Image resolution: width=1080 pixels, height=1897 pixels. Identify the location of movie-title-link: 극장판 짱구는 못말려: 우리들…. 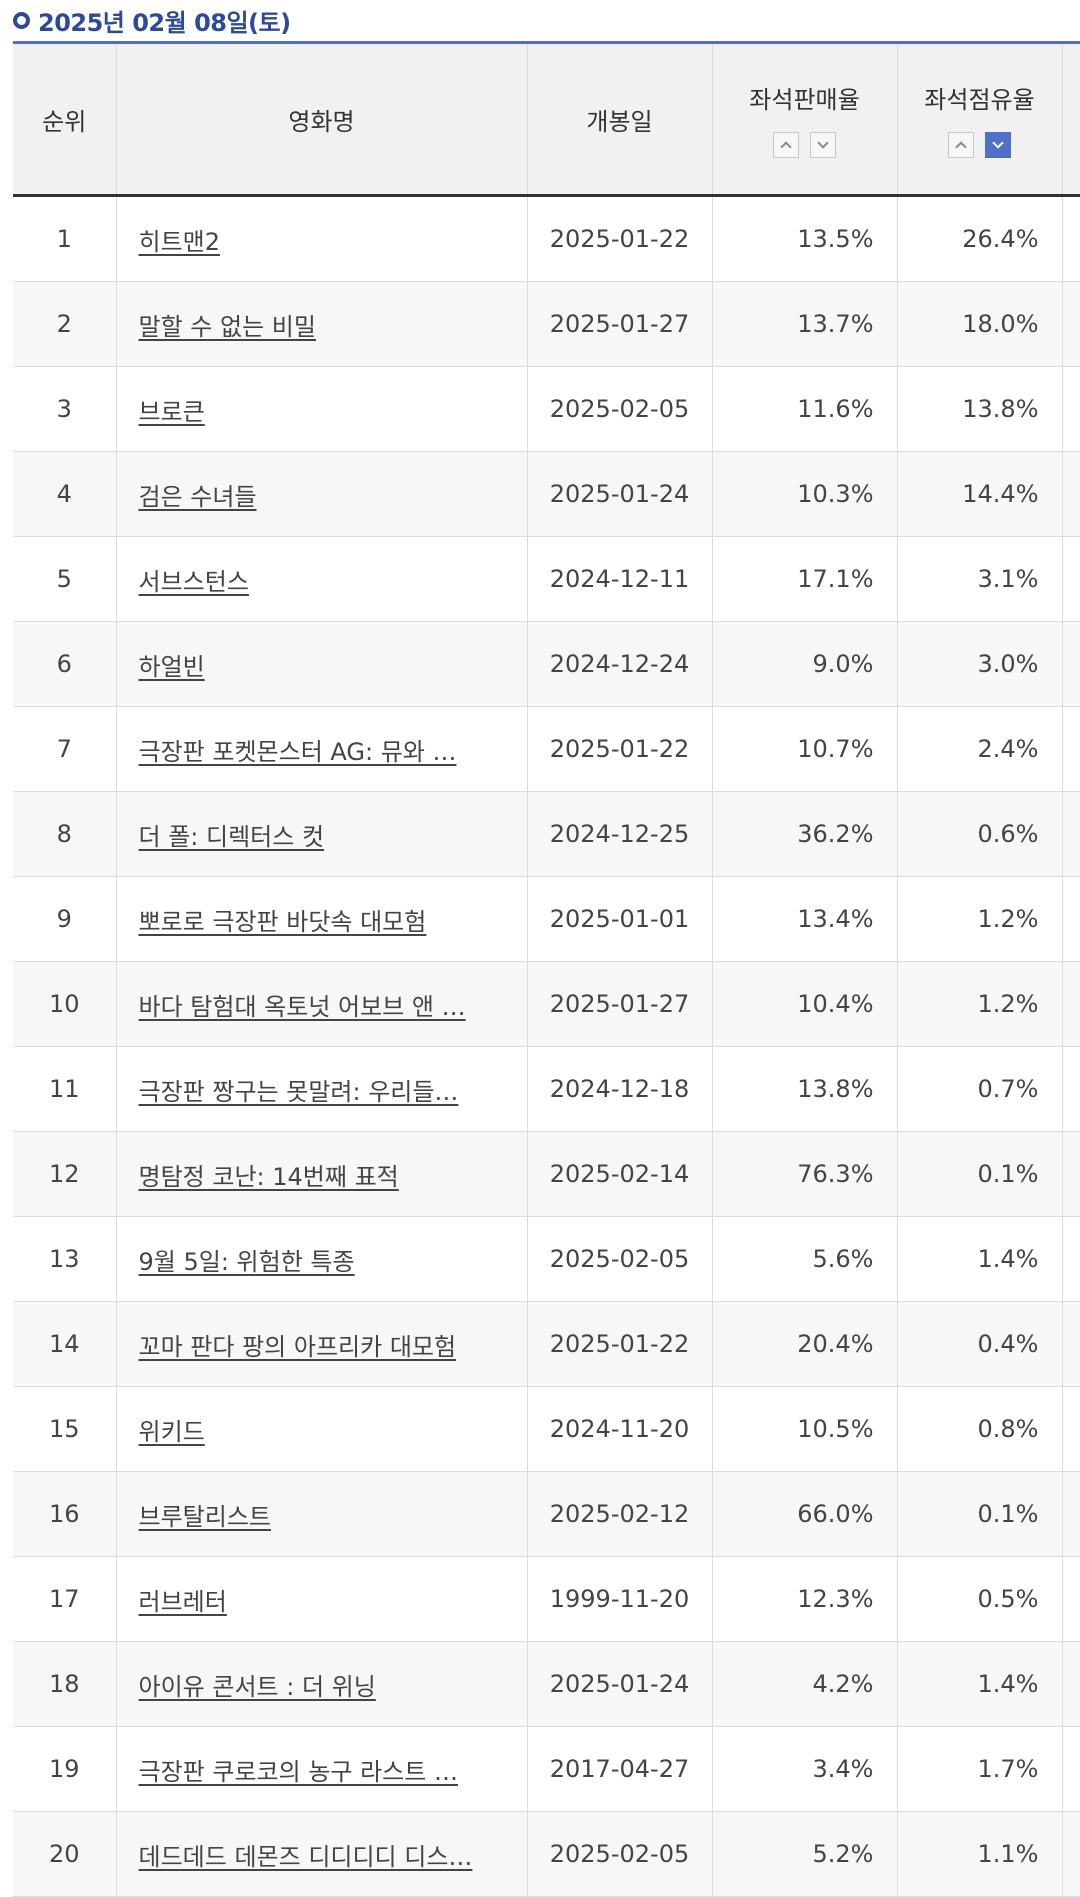
(298, 1091).